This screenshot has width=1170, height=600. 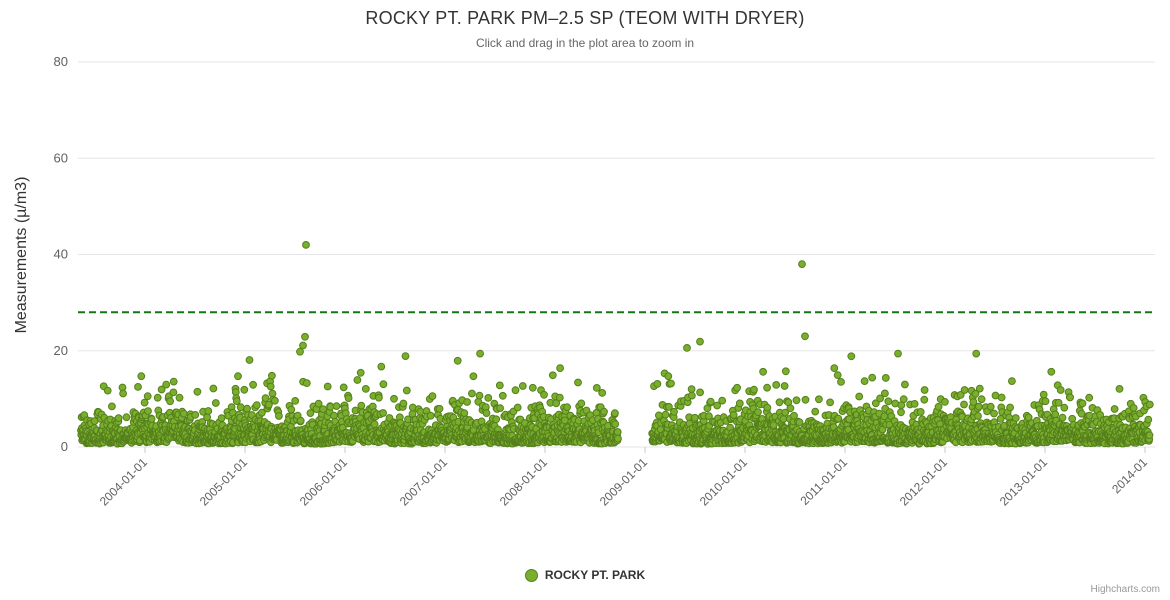 I want to click on x-tick-label: 2014-01, so click(x=1129, y=475).